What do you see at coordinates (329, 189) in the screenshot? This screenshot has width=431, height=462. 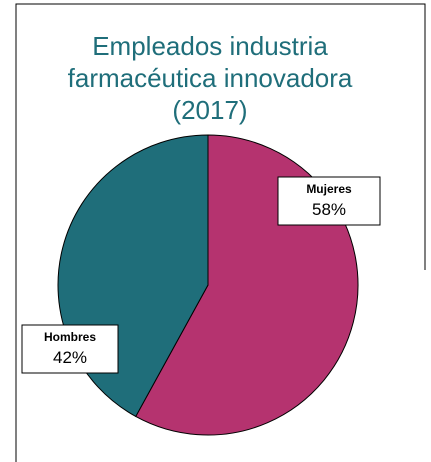 I see `slice-label: Mujeres` at bounding box center [329, 189].